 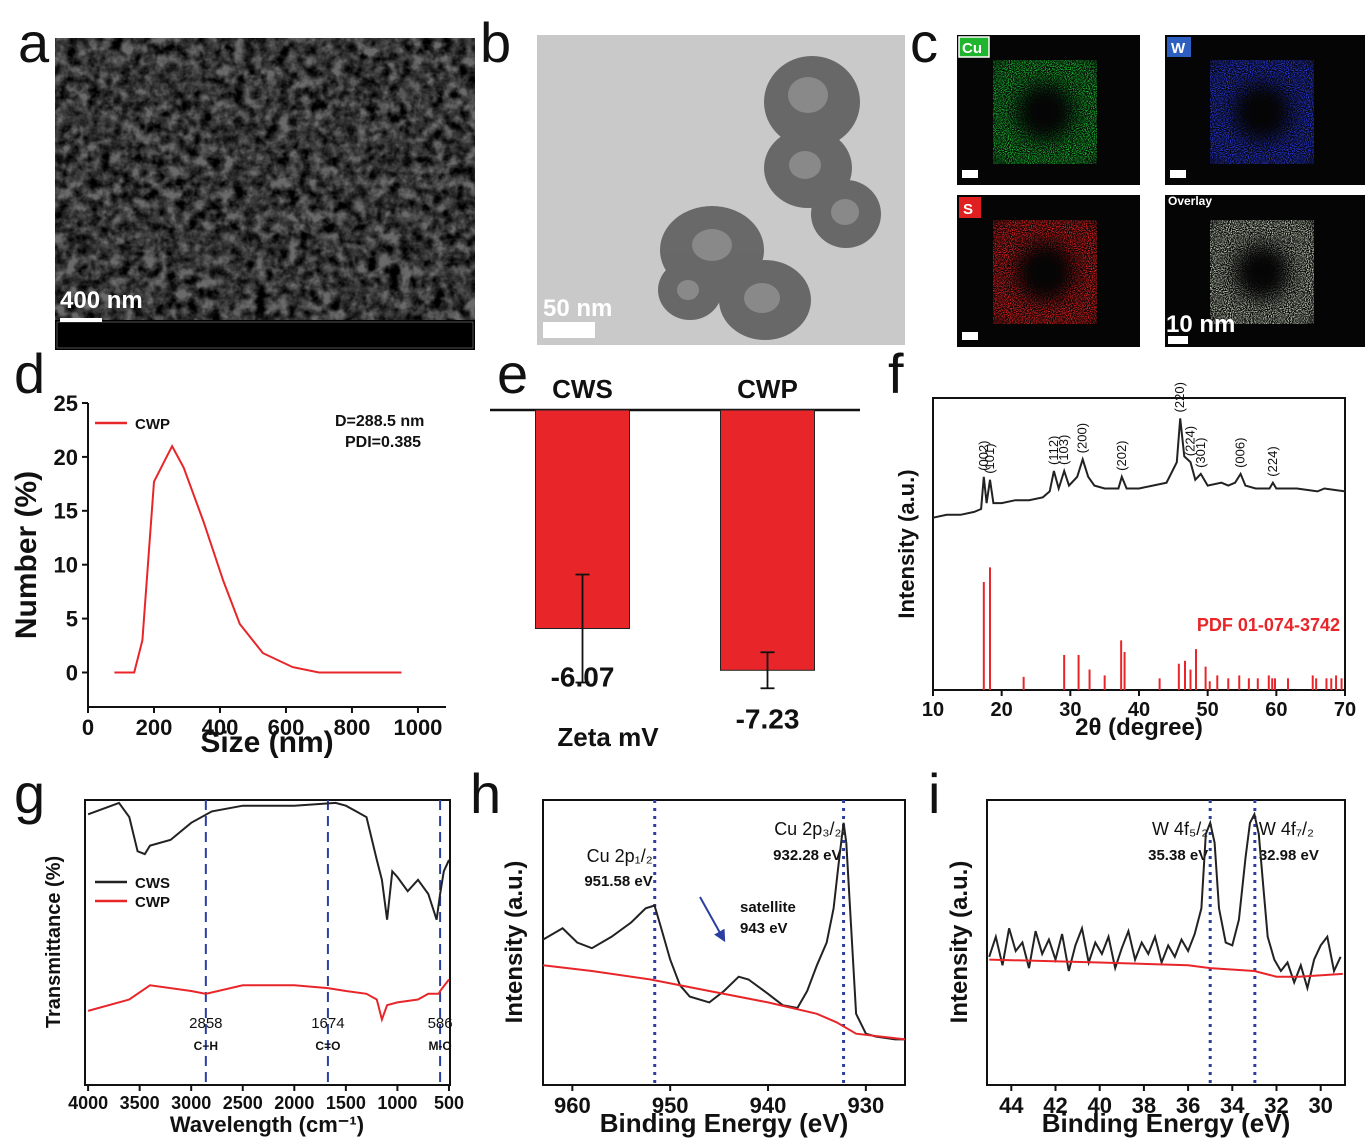 I want to click on bar, so click(x=767, y=540).